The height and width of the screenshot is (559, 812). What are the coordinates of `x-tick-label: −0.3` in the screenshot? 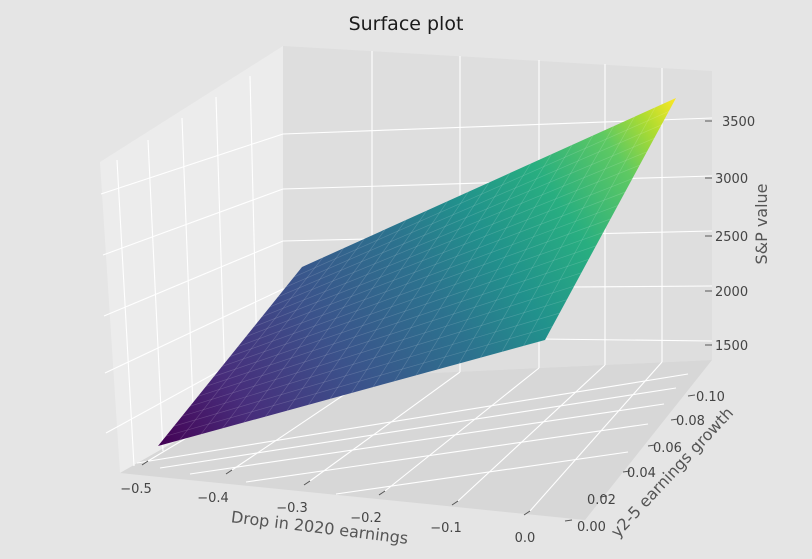 It's located at (292, 508).